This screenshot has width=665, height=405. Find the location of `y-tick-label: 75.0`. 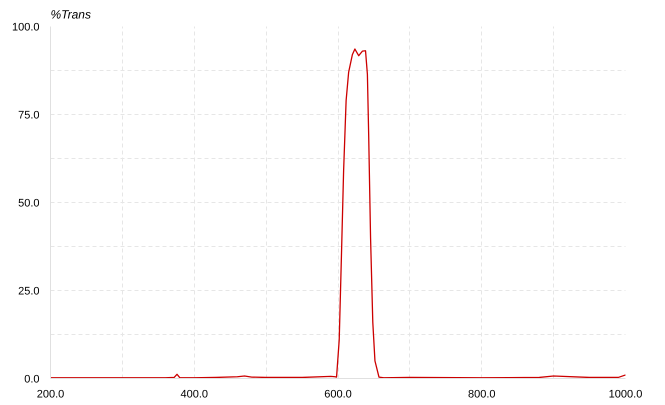

y-tick-label: 75.0 is located at coordinates (29, 116).